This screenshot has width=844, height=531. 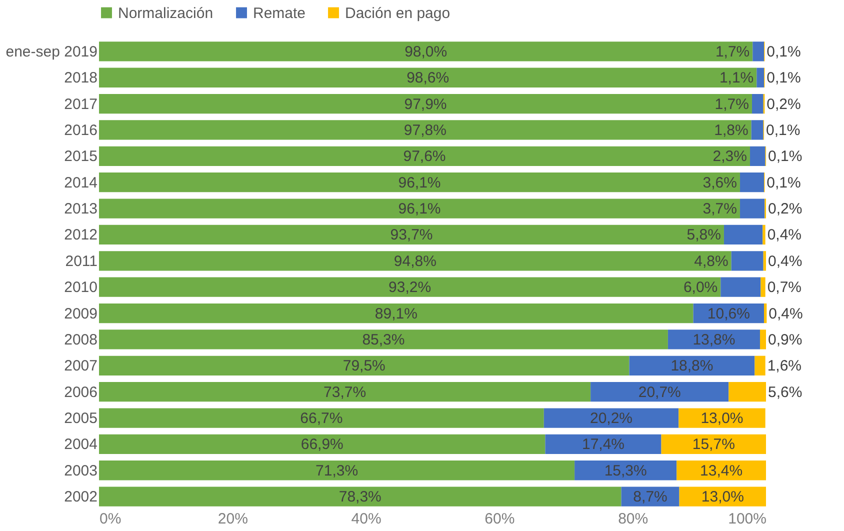 I want to click on y-tick-label: 2013, so click(x=81, y=209).